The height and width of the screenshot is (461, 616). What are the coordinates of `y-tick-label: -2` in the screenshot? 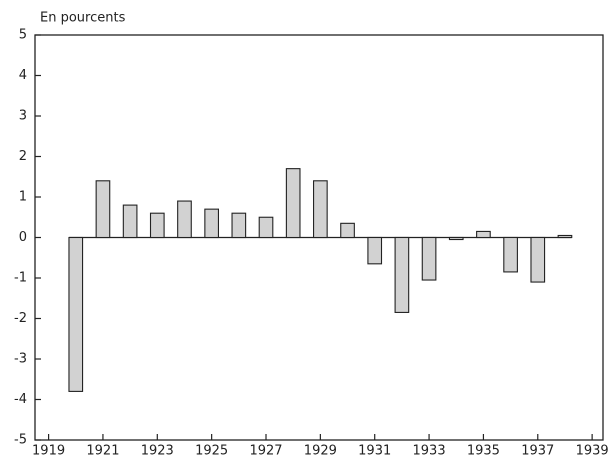 It's located at (20, 318).